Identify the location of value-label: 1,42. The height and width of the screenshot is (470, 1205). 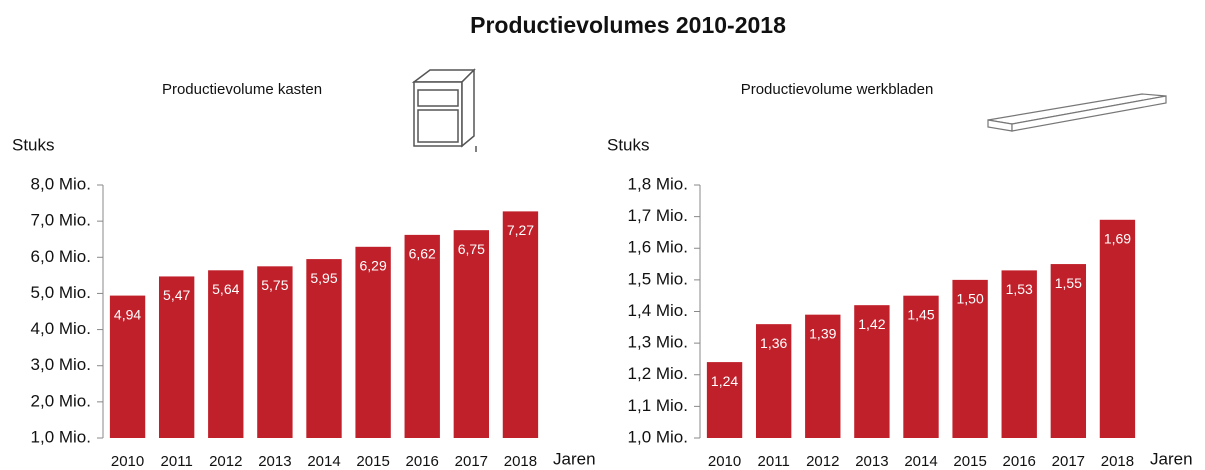
(871, 324).